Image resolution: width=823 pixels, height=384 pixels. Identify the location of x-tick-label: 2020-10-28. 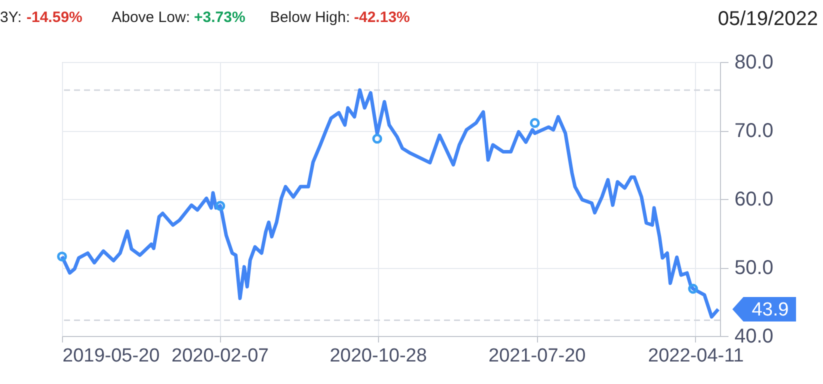
(378, 356).